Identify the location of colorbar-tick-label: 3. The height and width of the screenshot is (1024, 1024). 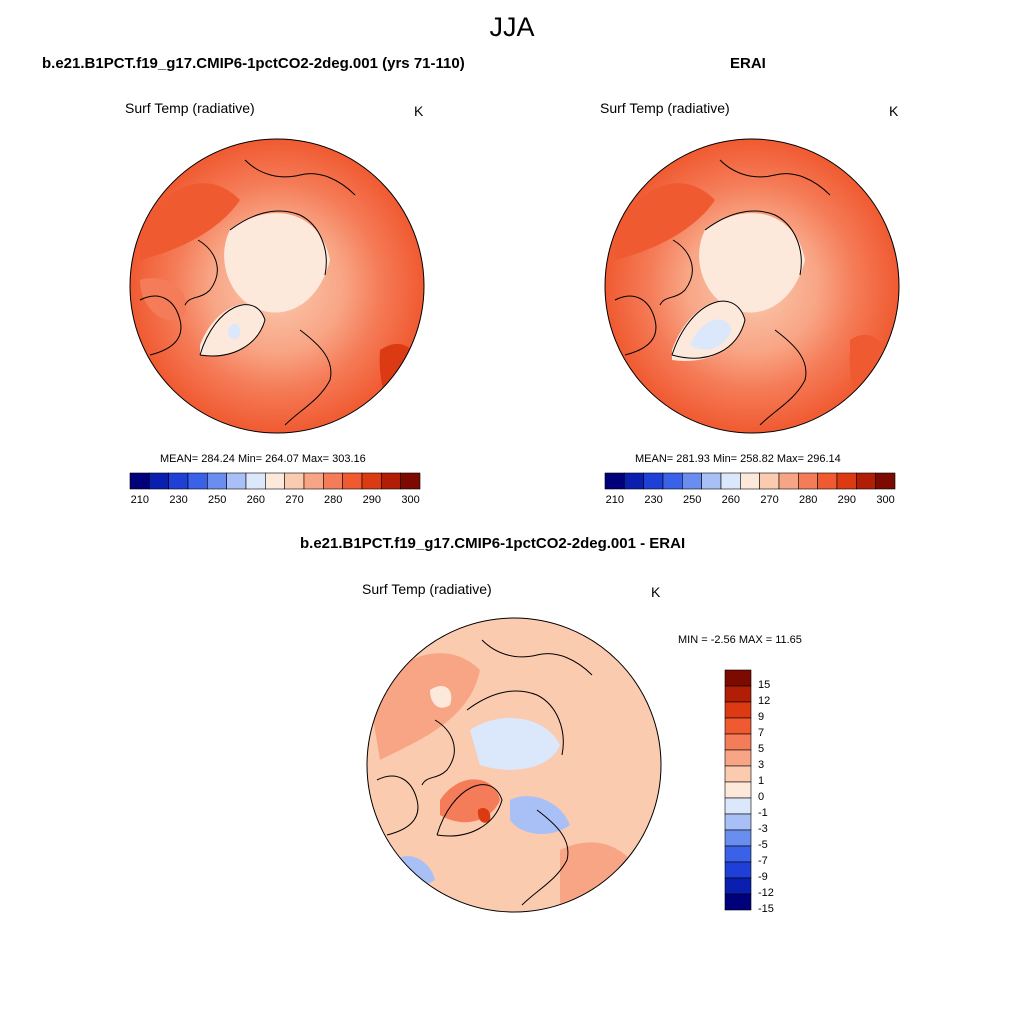
(761, 765).